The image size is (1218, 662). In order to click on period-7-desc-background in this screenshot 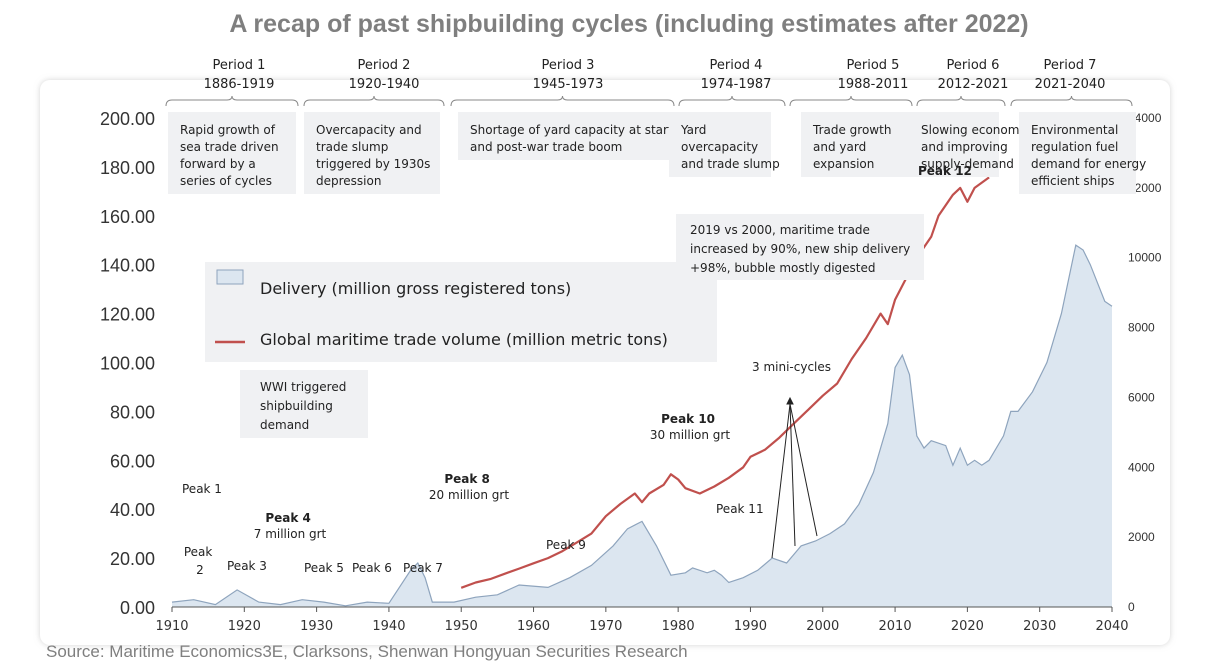, I will do `click(1077, 153)`.